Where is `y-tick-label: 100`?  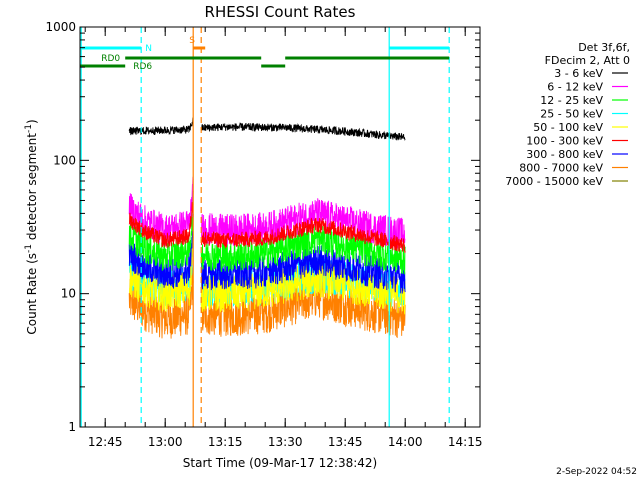
y-tick-label: 100 is located at coordinates (64, 160).